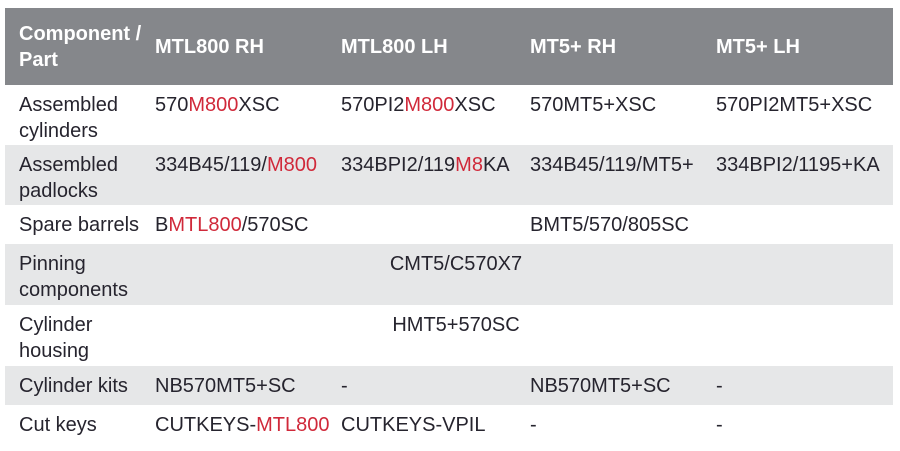 This screenshot has width=900, height=451. What do you see at coordinates (58, 425) in the screenshot?
I see `row-label: Cut keys` at bounding box center [58, 425].